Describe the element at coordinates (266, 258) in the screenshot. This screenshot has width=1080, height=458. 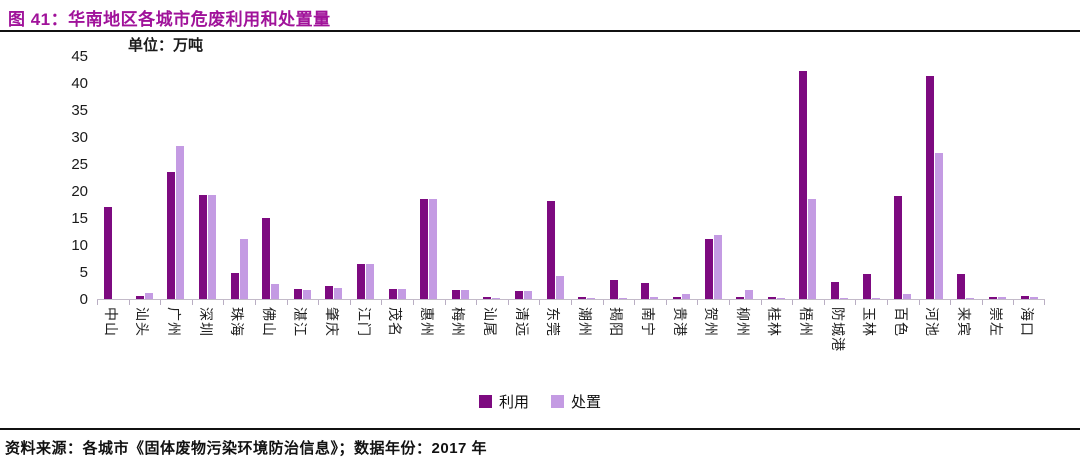
I see `utilization-bar-佛山` at that location.